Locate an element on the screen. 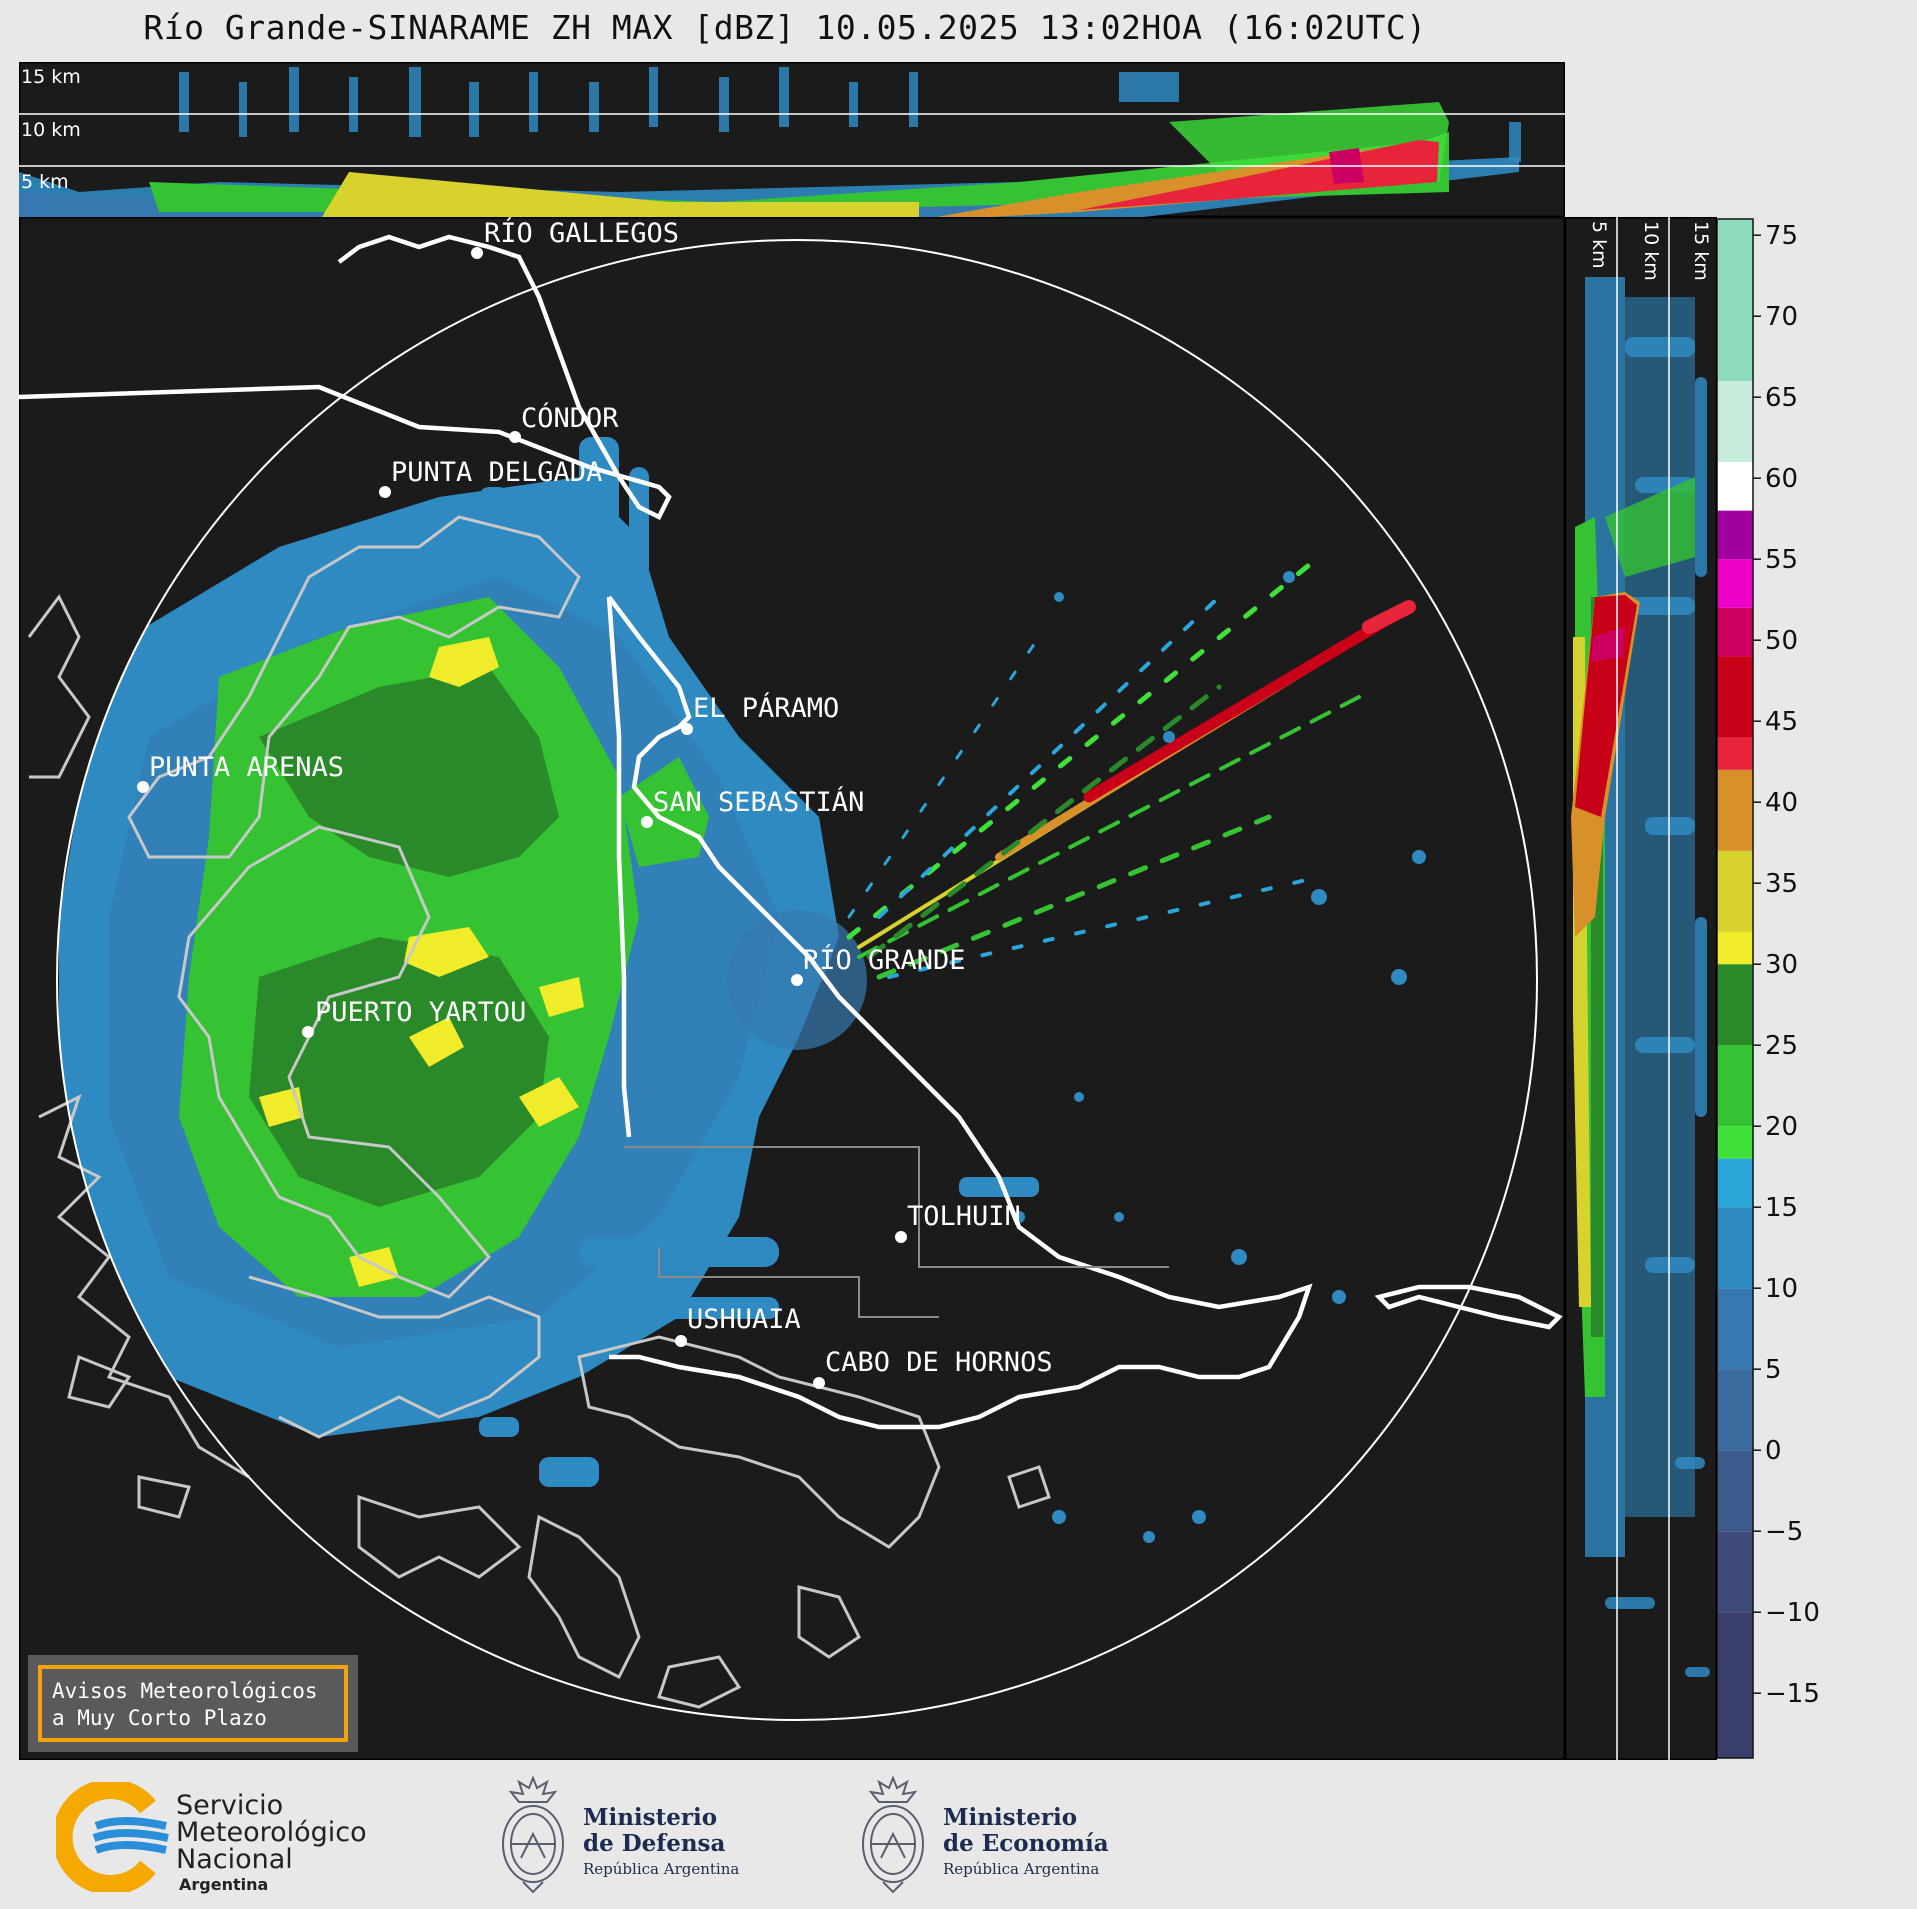  colorbar-tick-label: 55 is located at coordinates (1781, 560).